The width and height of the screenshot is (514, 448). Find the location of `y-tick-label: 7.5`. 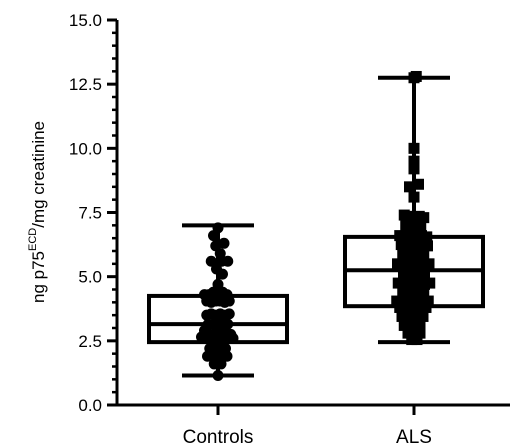

y-tick-label: 7.5 is located at coordinates (90, 213).